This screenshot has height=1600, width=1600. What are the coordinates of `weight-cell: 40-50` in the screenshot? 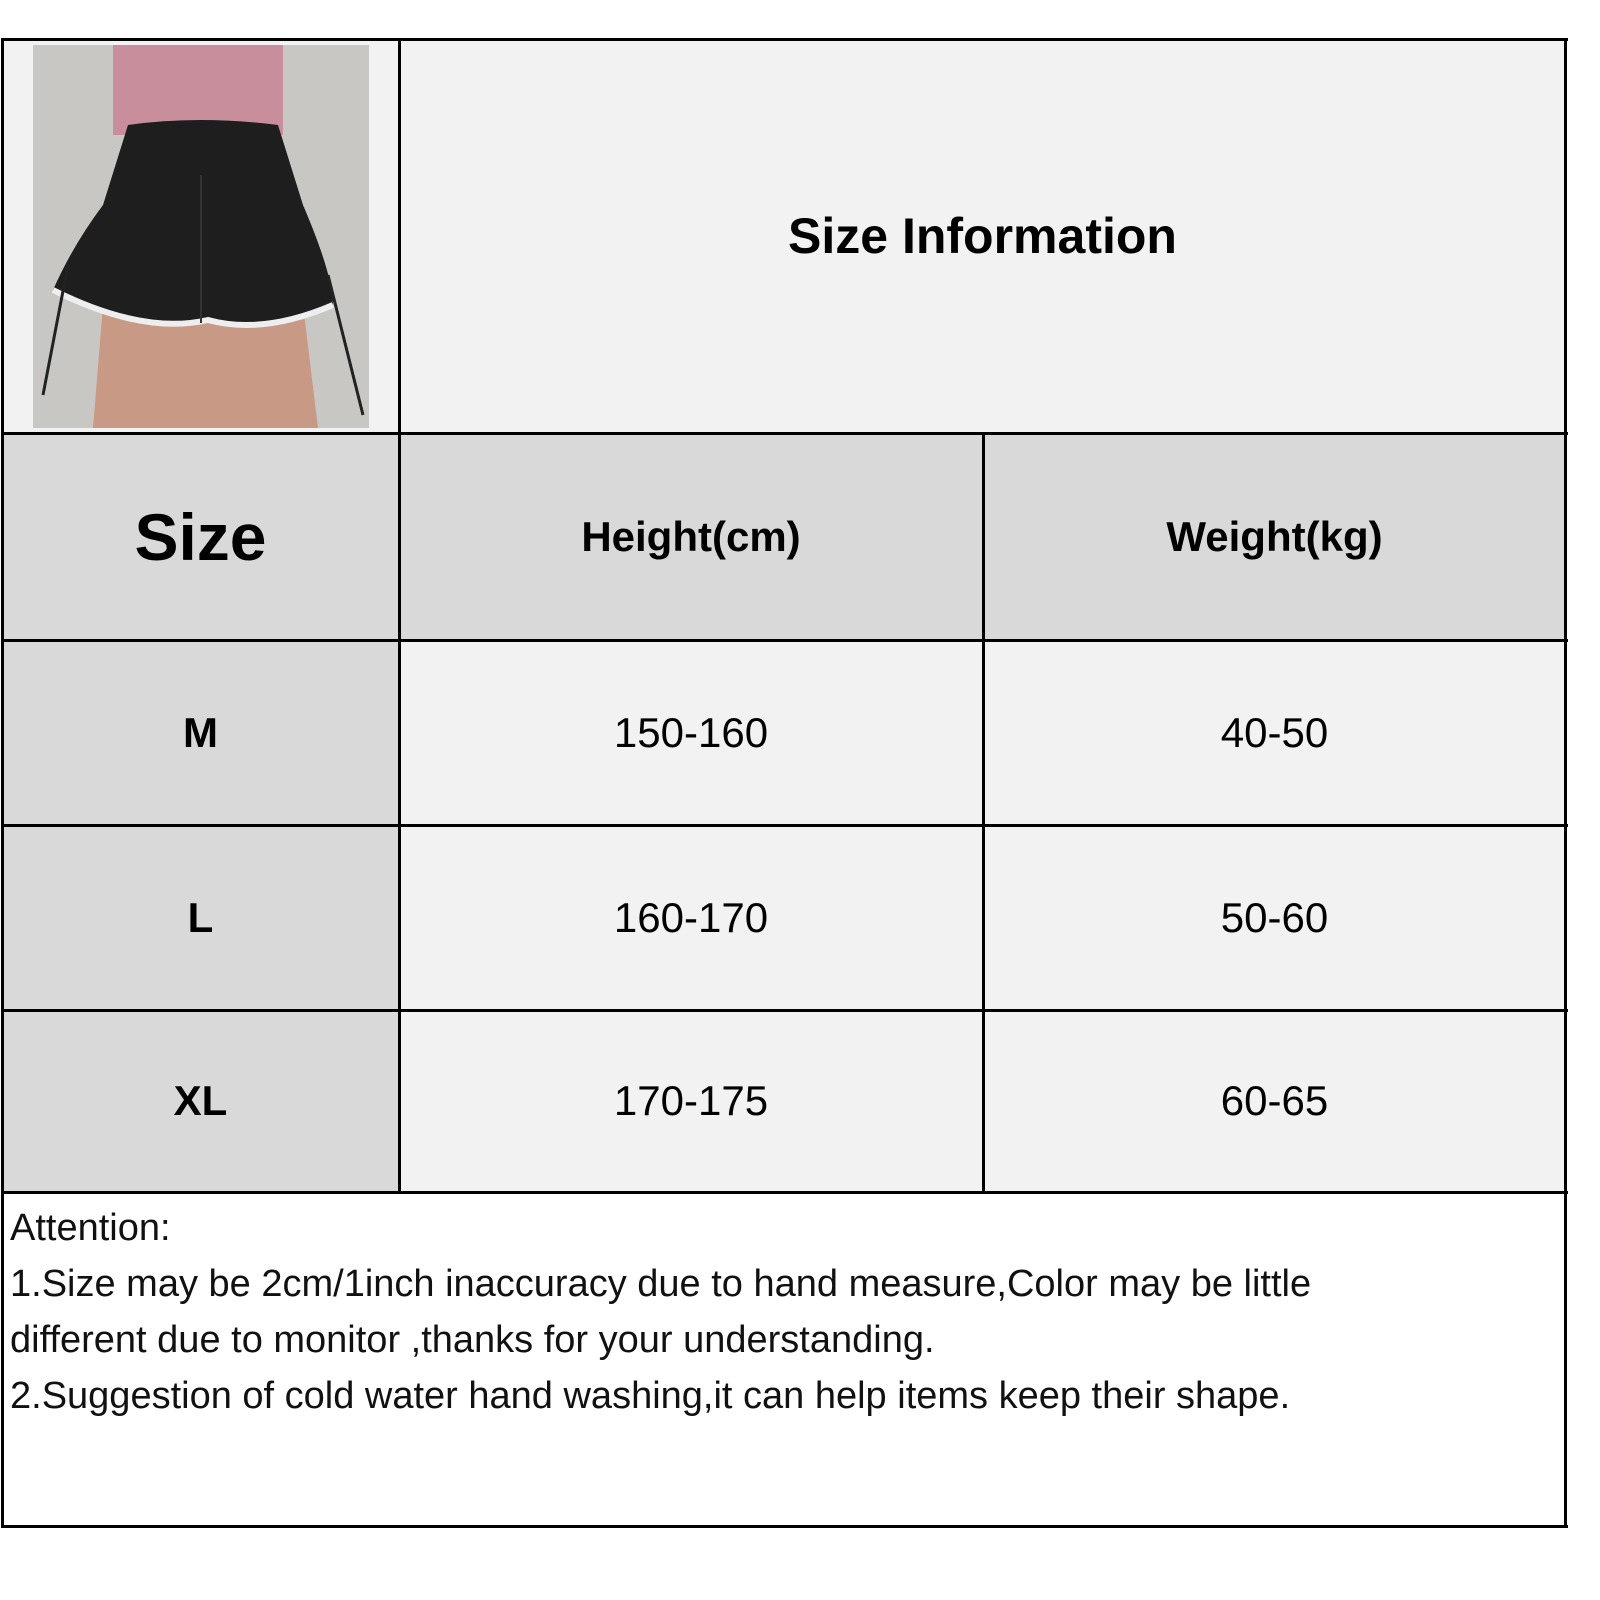 It's located at (1274, 732).